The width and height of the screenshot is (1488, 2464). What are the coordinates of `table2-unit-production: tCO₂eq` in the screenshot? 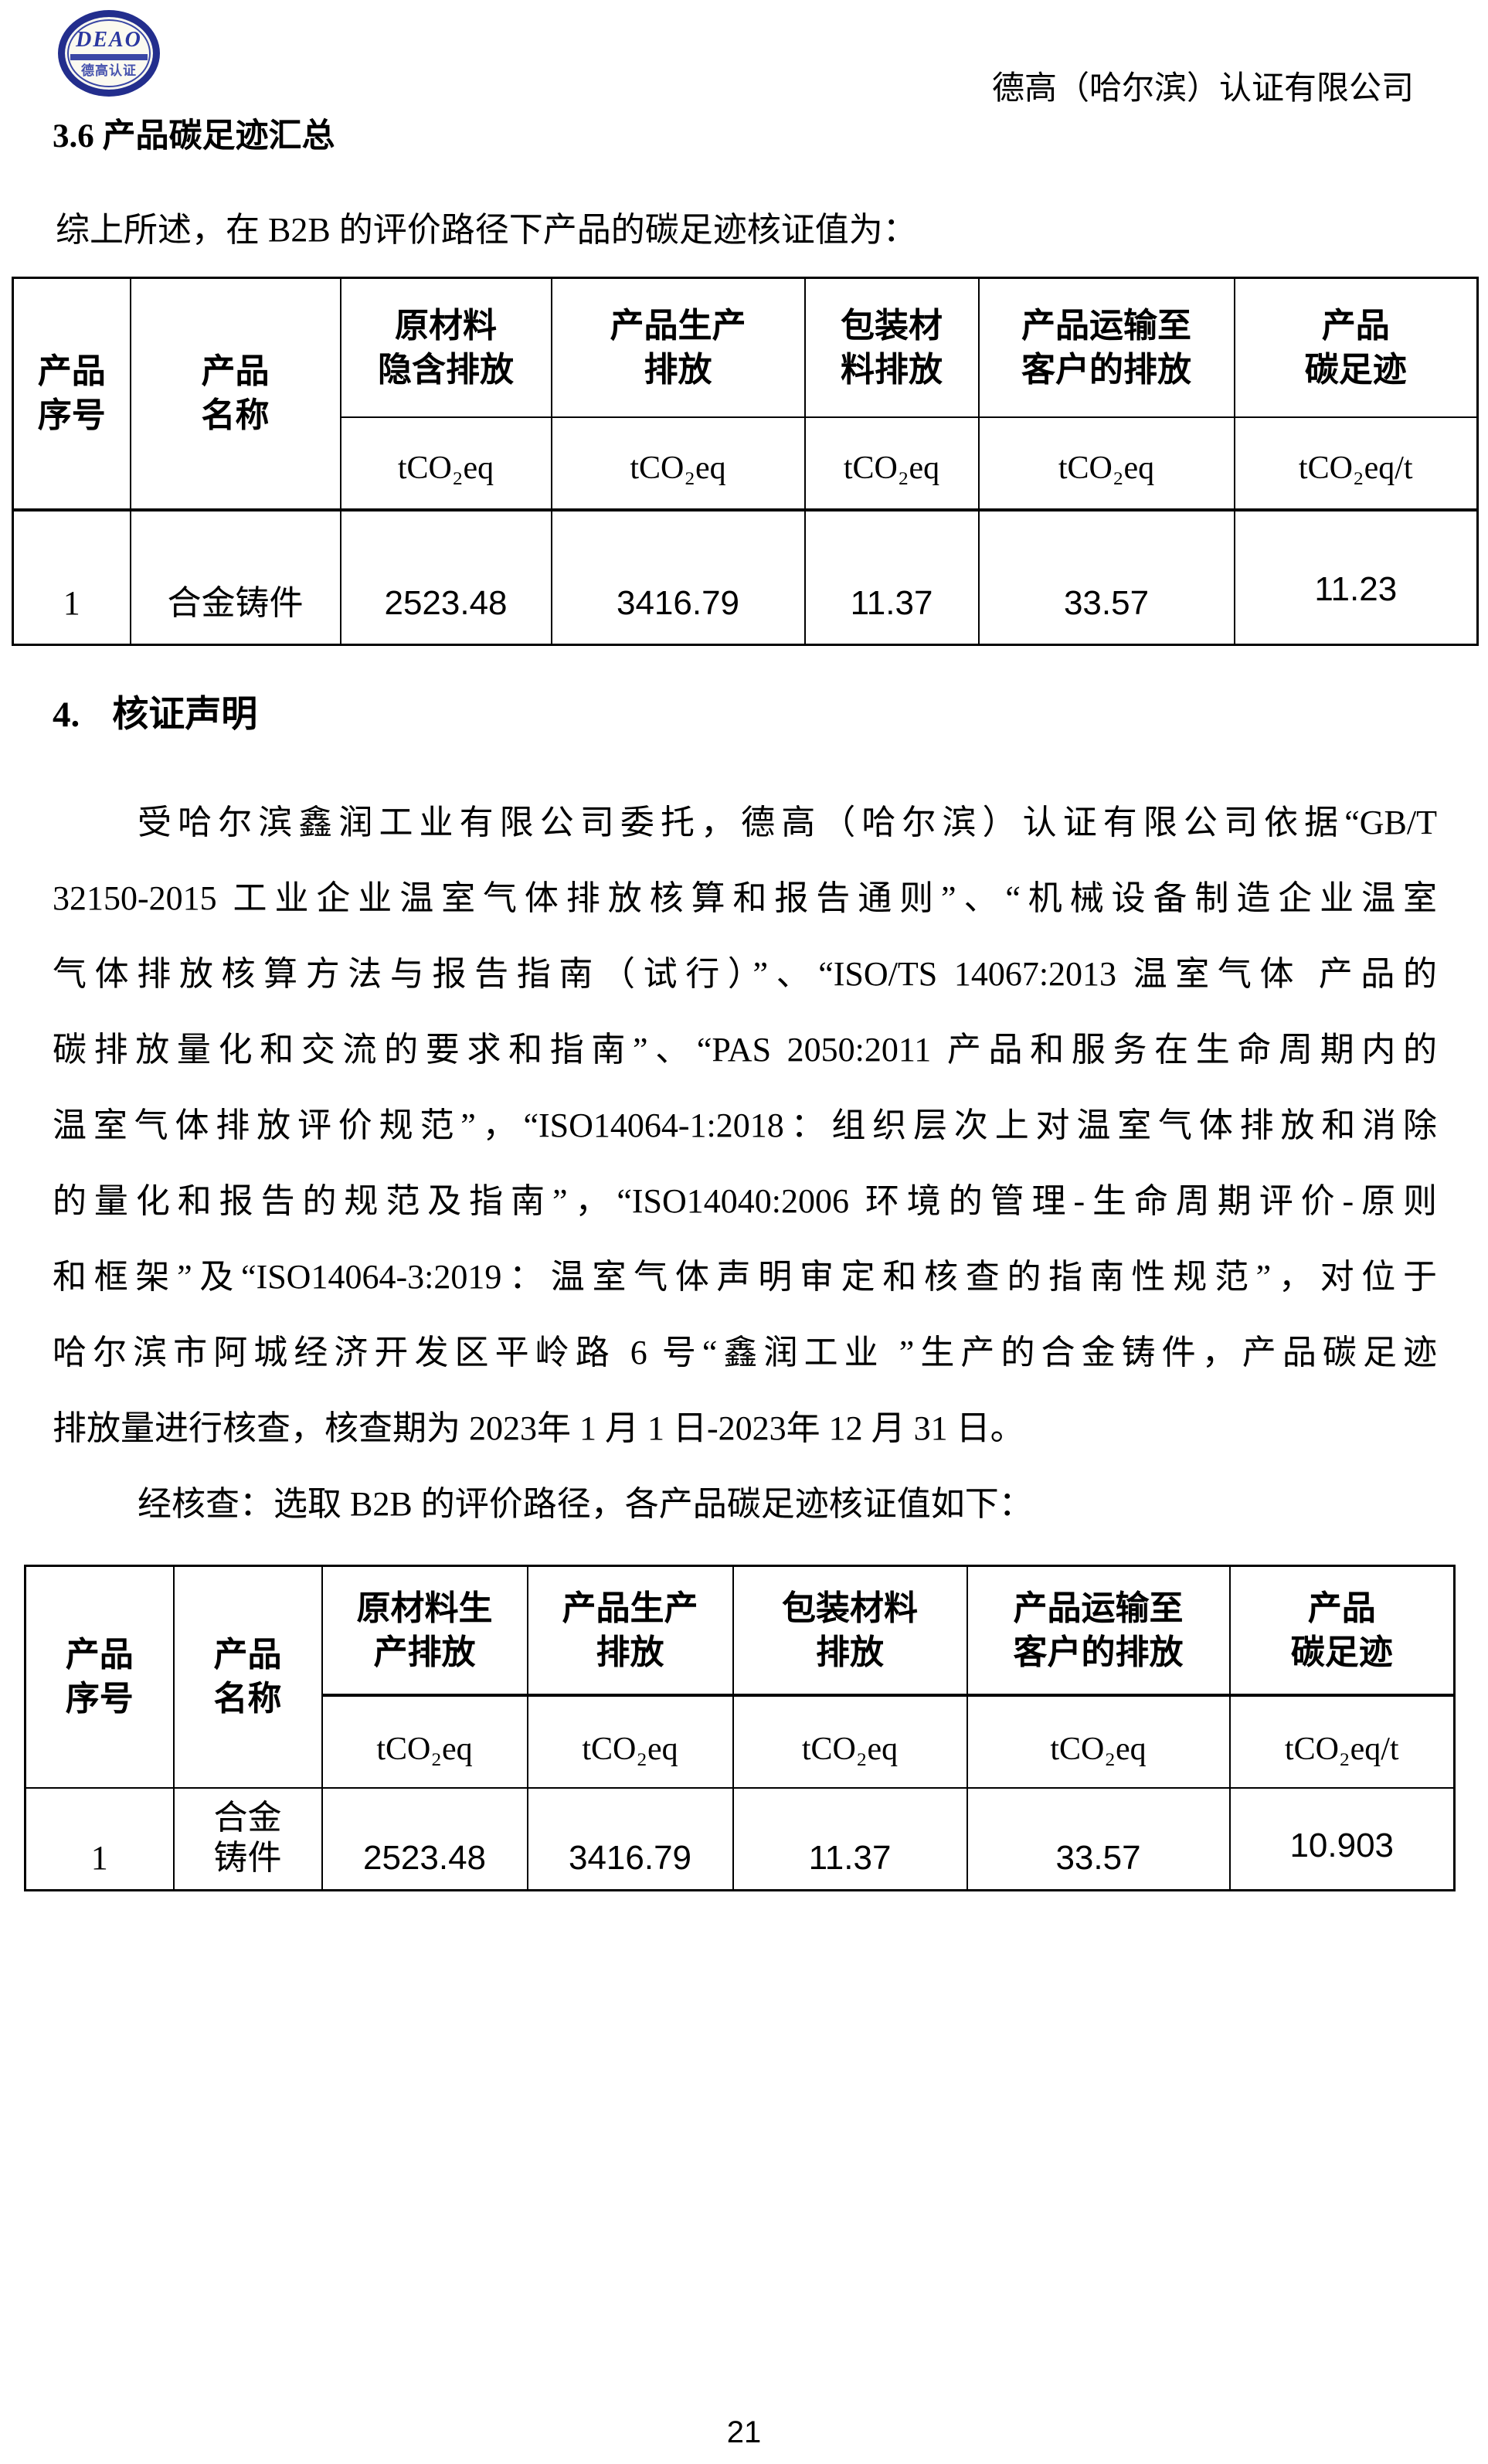 It's located at (630, 1741).